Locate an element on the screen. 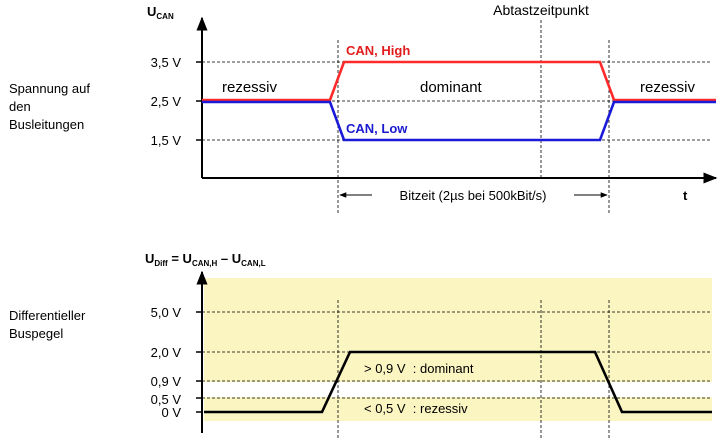 The height and width of the screenshot is (440, 725). recessive-range-band is located at coordinates (458, 409).